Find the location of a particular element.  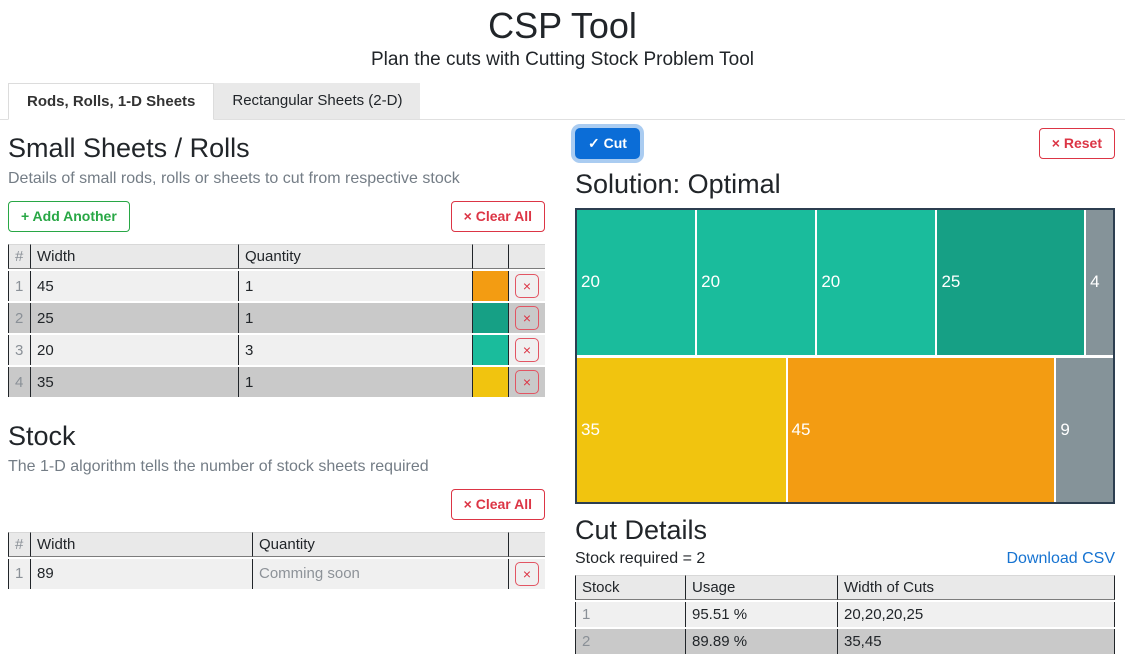

table-row: 1 45 1 × is located at coordinates (276, 286).